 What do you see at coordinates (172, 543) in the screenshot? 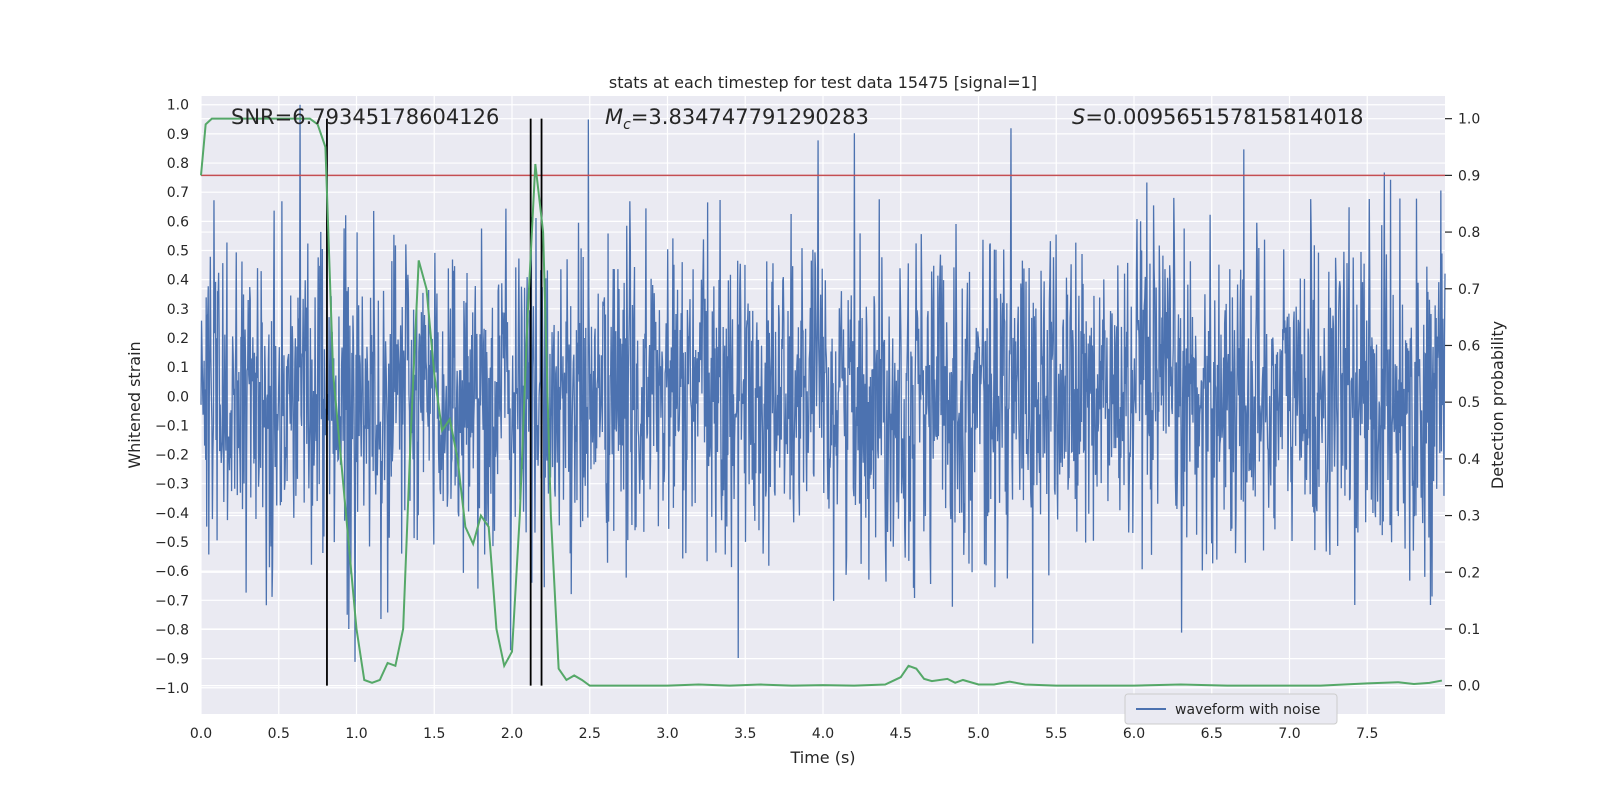
I see `y-left-tick-label: −0.5` at bounding box center [172, 543].